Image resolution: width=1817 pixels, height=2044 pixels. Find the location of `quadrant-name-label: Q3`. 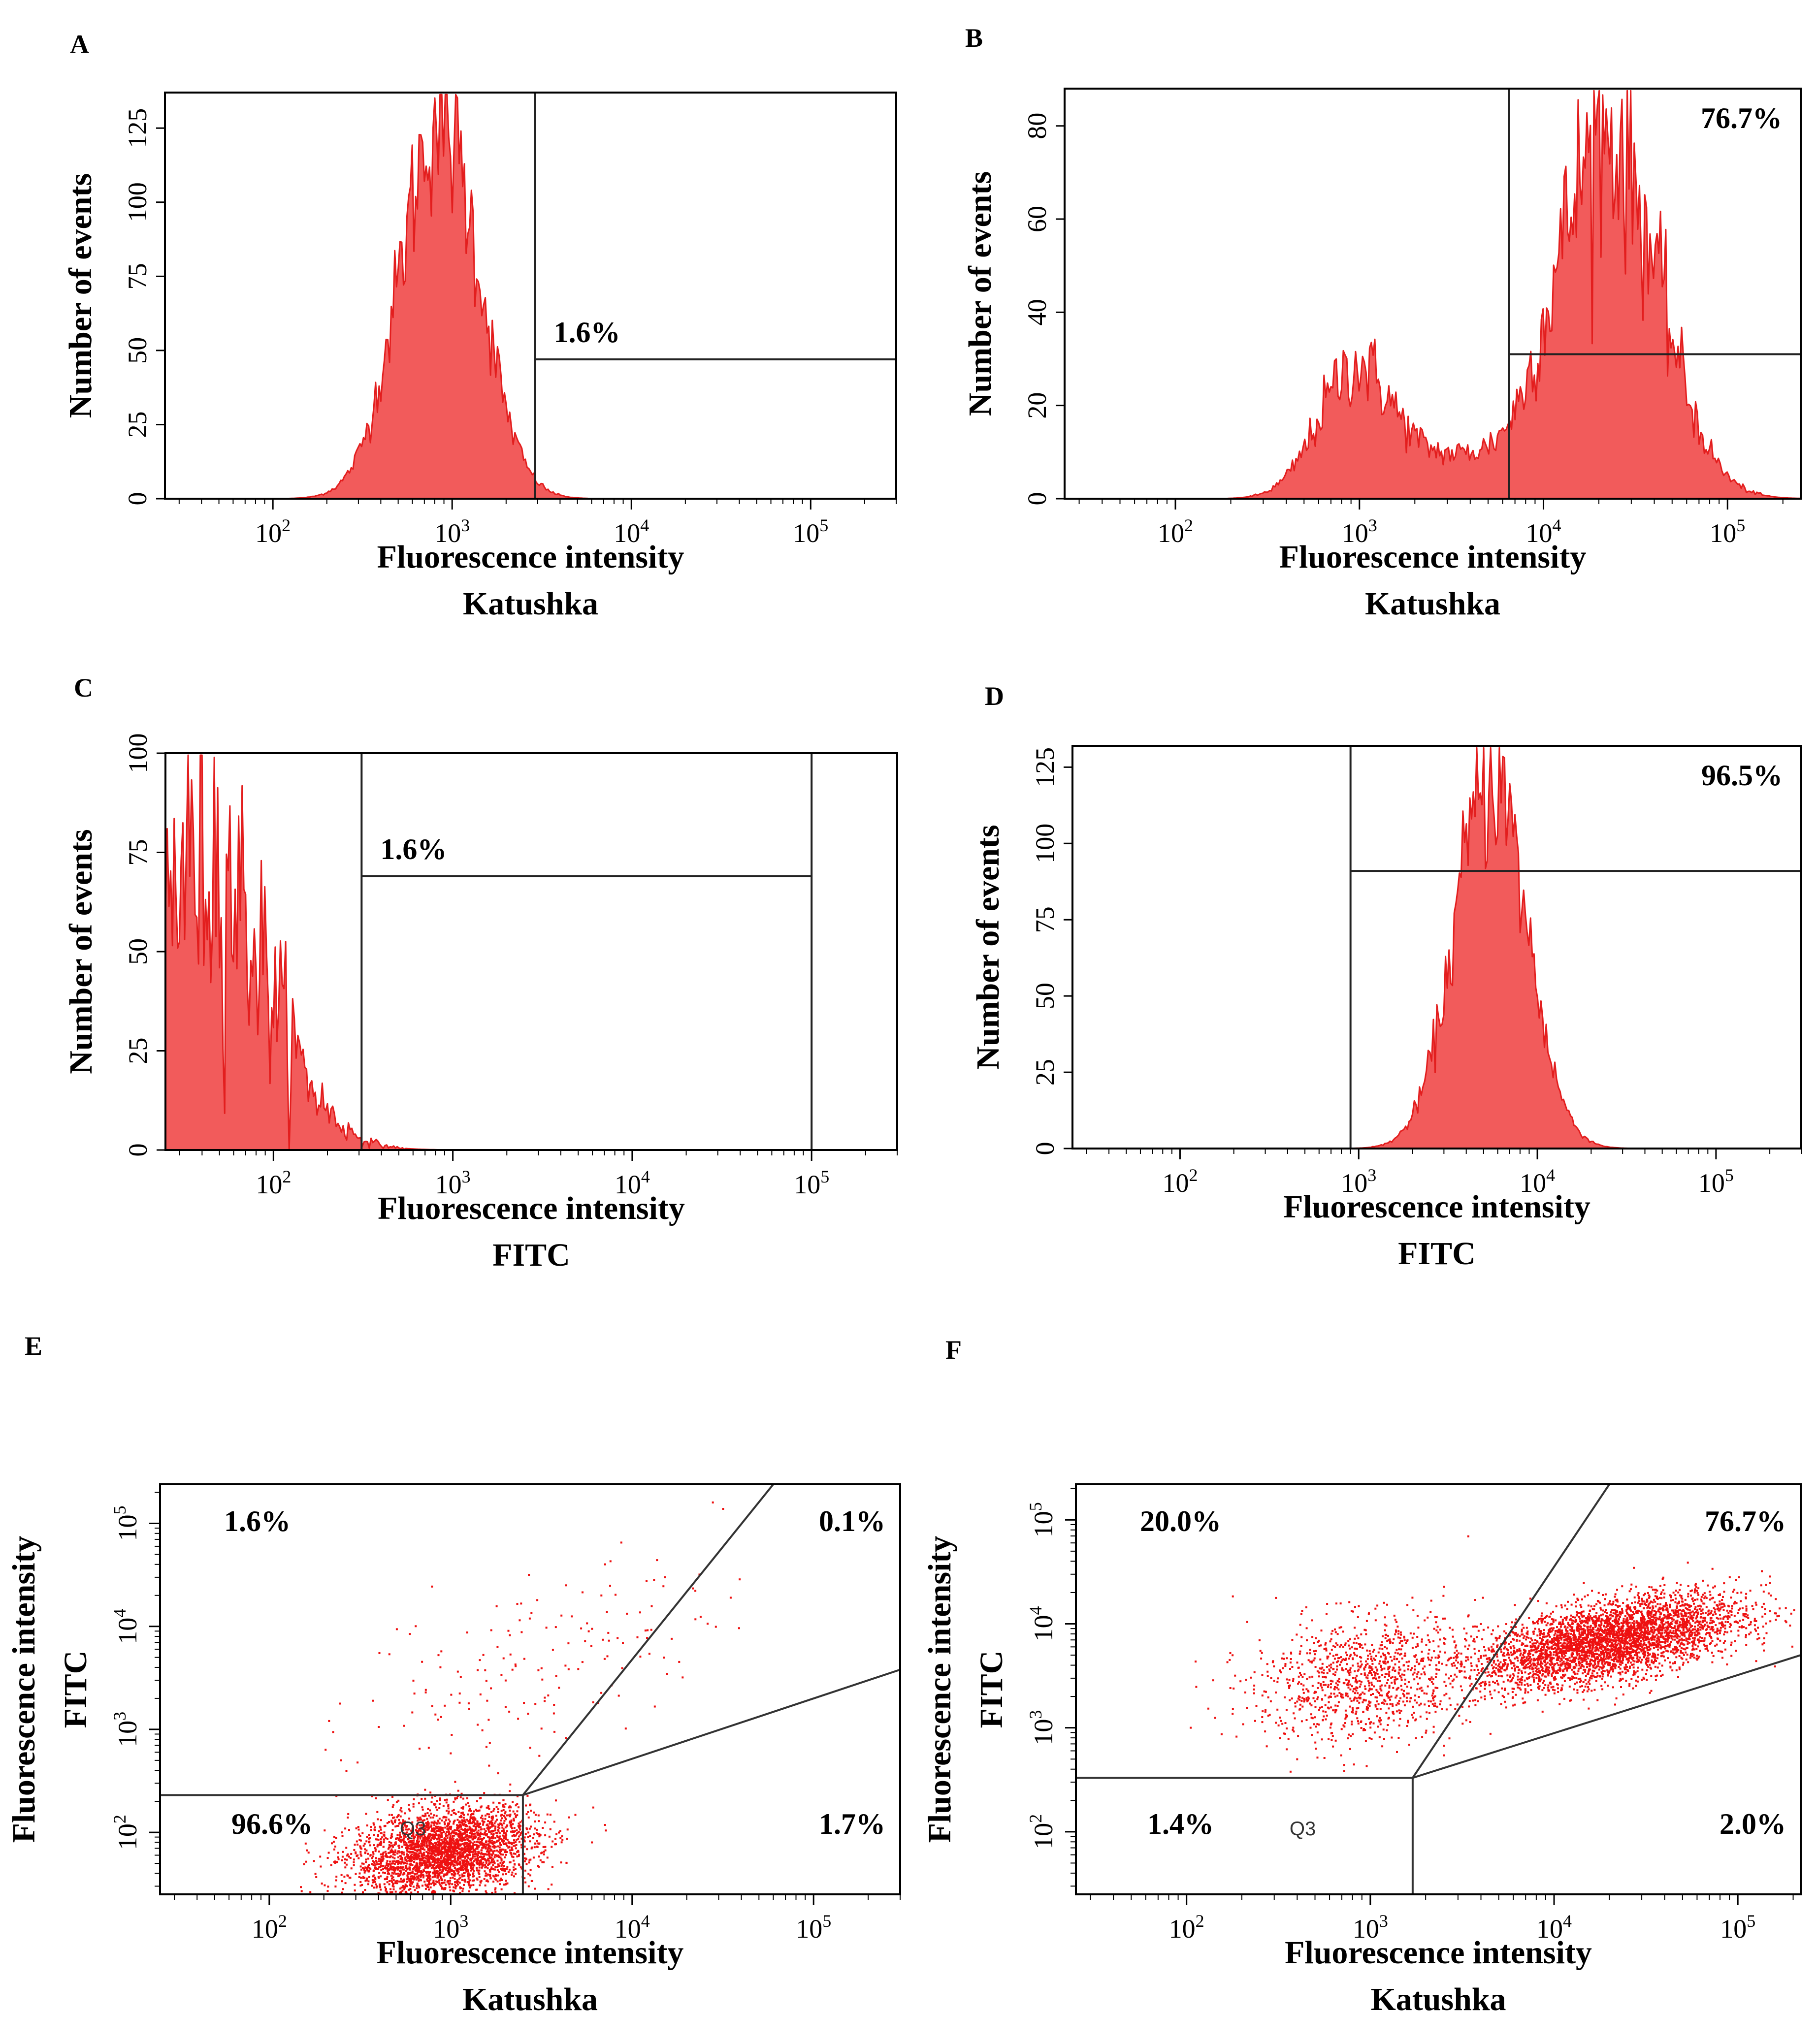

quadrant-name-label: Q3 is located at coordinates (413, 1829).